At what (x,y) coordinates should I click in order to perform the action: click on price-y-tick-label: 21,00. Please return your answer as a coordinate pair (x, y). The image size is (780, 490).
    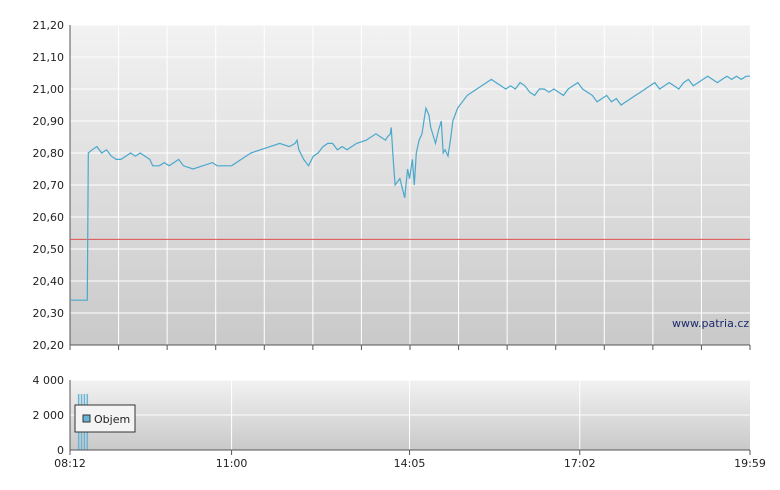
    Looking at the image, I should click on (49, 89).